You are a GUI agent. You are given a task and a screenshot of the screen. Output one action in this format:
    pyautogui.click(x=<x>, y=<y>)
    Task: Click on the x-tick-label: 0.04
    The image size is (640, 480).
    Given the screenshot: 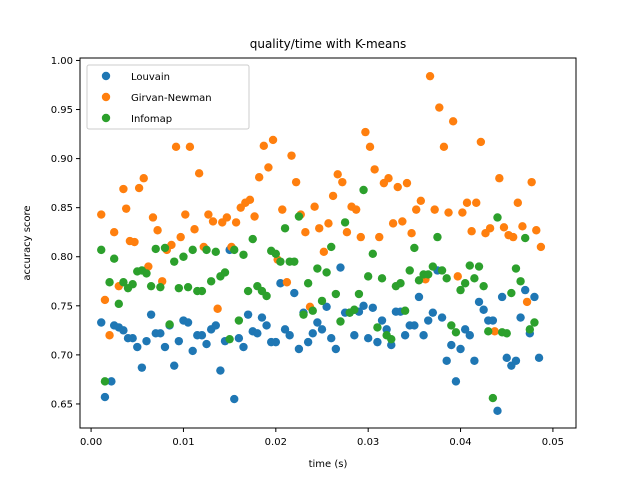 What is the action you would take?
    pyautogui.click(x=460, y=442)
    